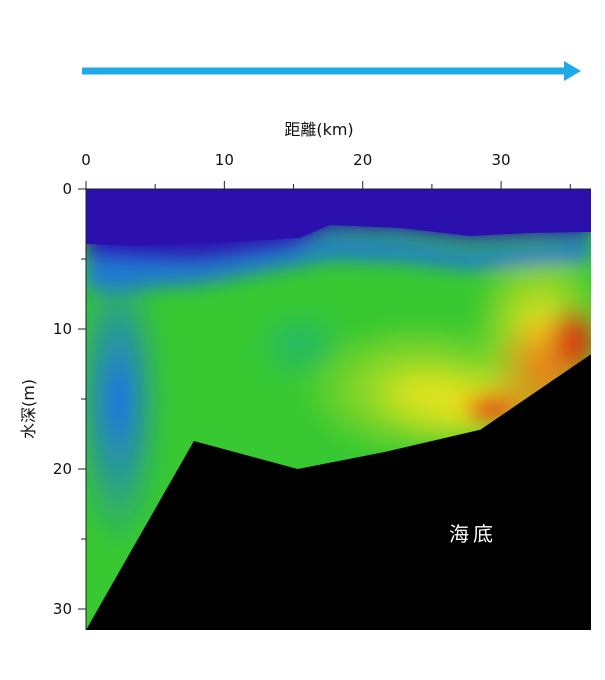  I want to click on x-tick-label: 0, so click(86, 160).